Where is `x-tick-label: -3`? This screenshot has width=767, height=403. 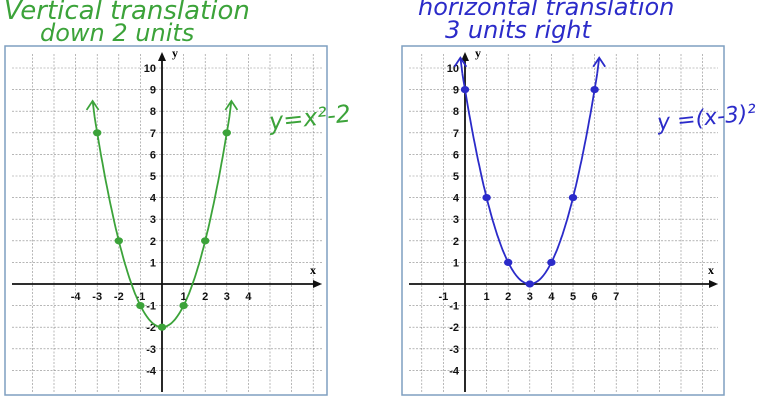 x-tick-label: -3 is located at coordinates (97, 297).